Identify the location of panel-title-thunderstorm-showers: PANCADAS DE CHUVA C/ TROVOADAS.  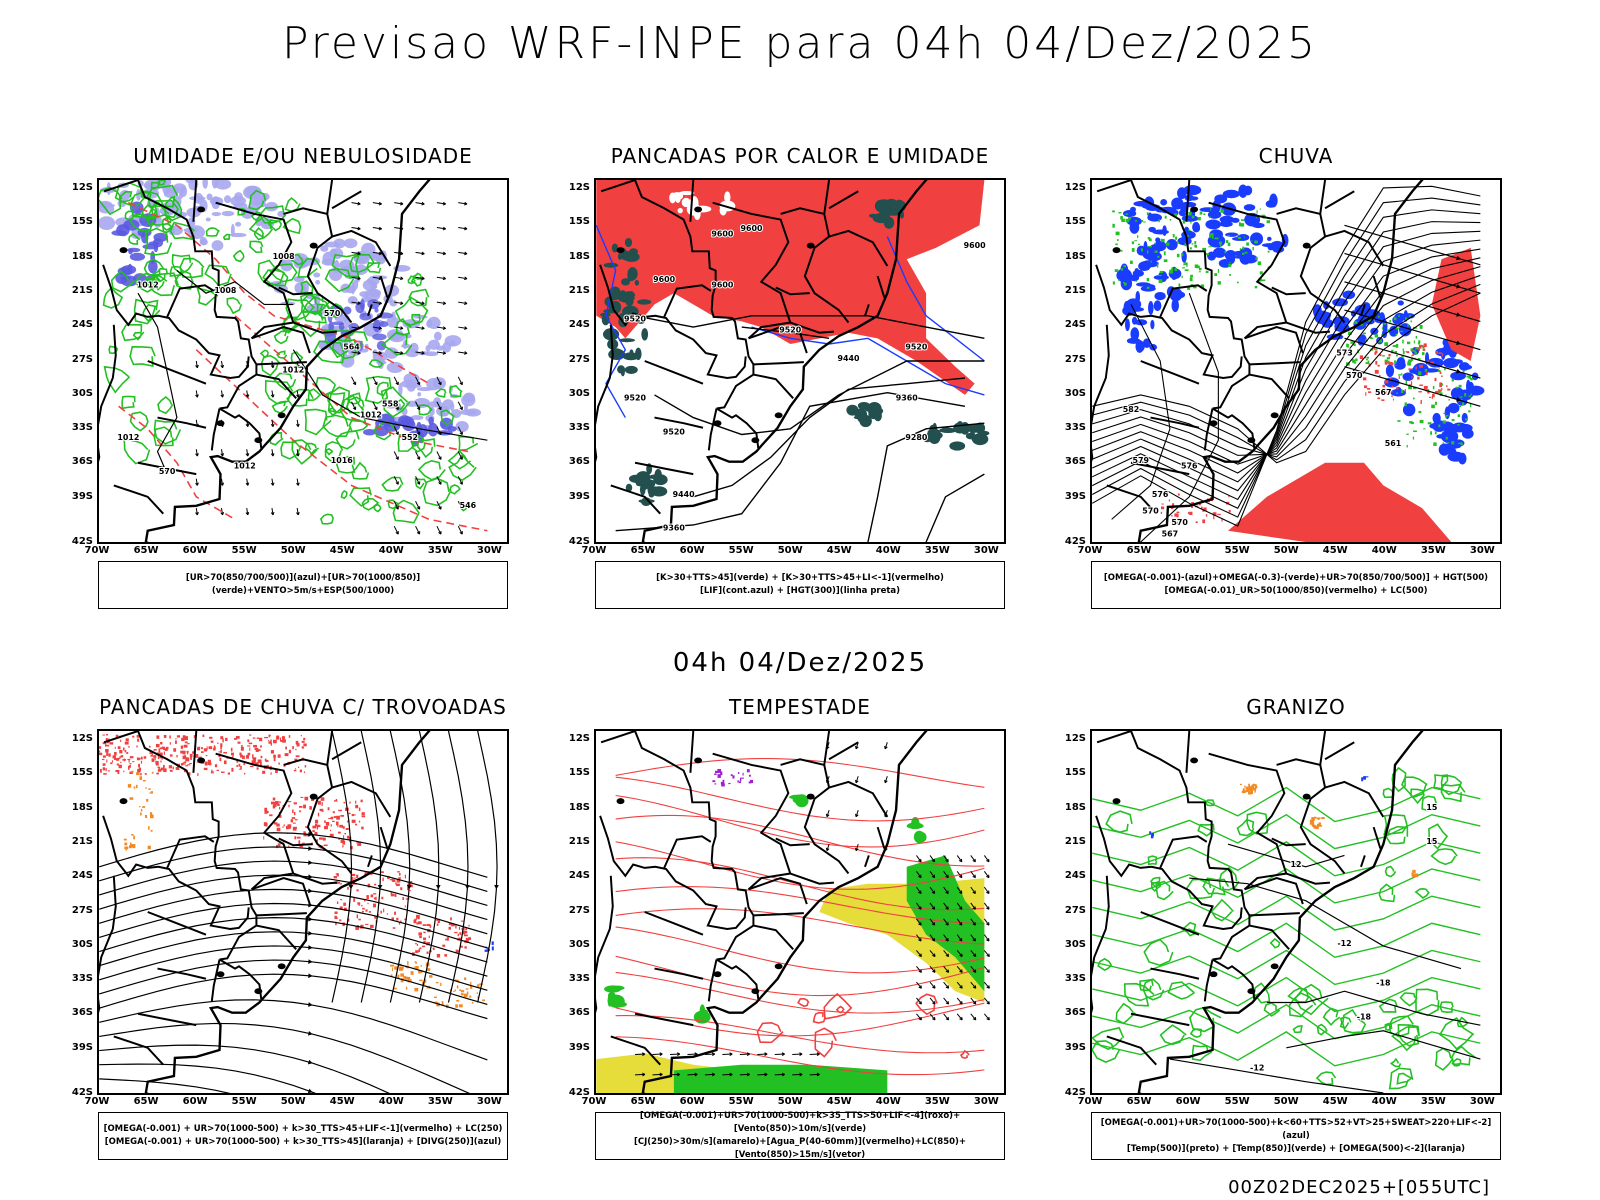
(303, 707).